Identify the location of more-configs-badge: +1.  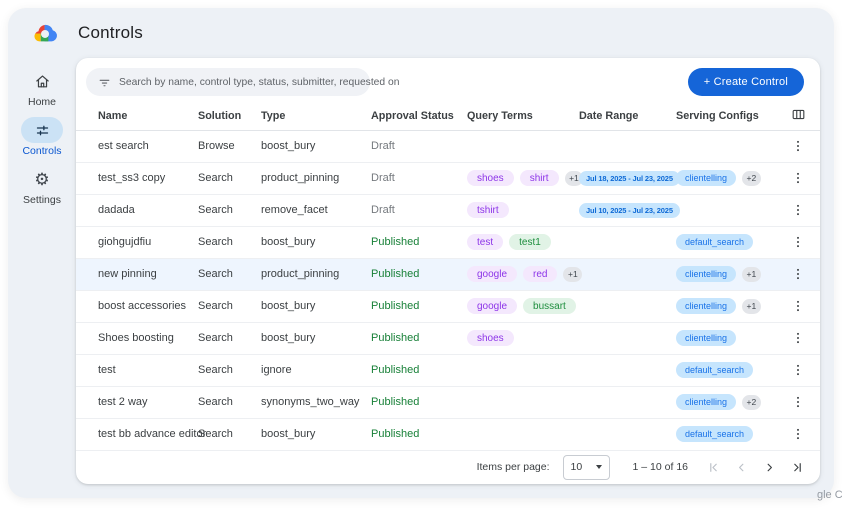
(751, 274).